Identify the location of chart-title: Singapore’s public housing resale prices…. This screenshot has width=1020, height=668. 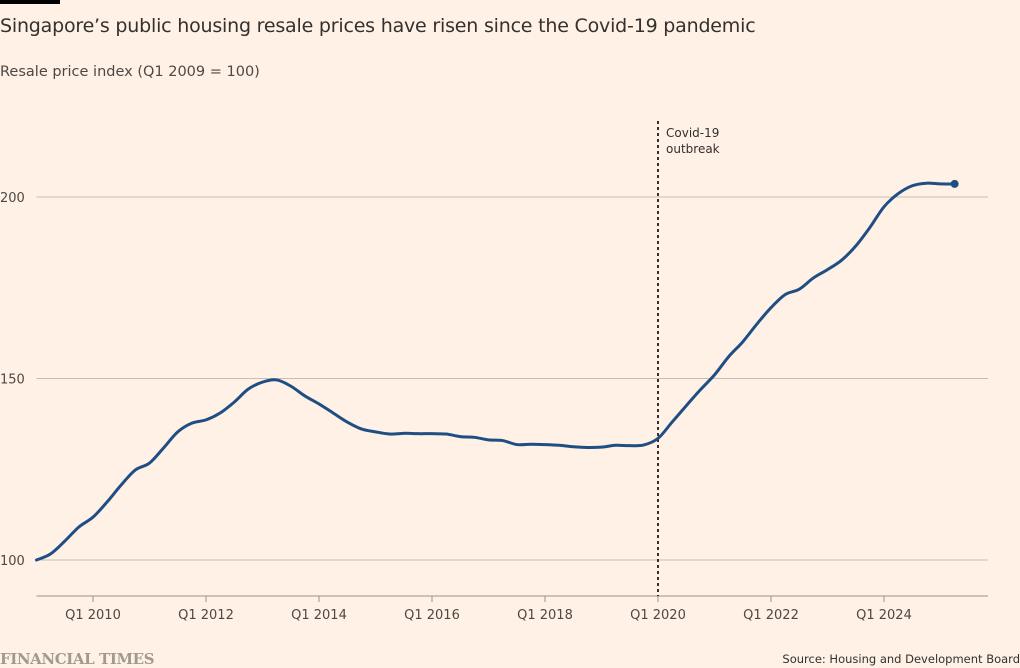
(378, 26).